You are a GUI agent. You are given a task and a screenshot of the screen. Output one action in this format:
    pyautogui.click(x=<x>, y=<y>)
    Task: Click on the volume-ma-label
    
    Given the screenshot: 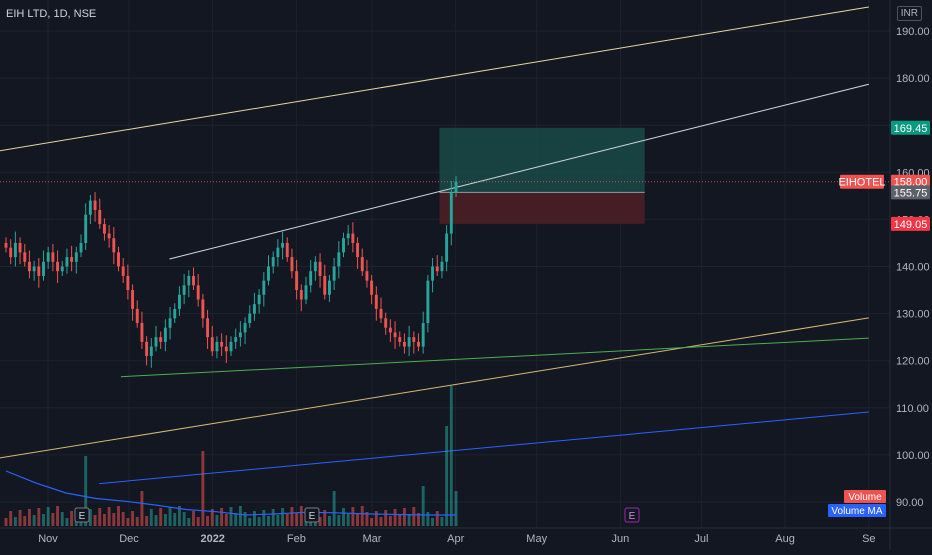 What is the action you would take?
    pyautogui.click(x=857, y=510)
    